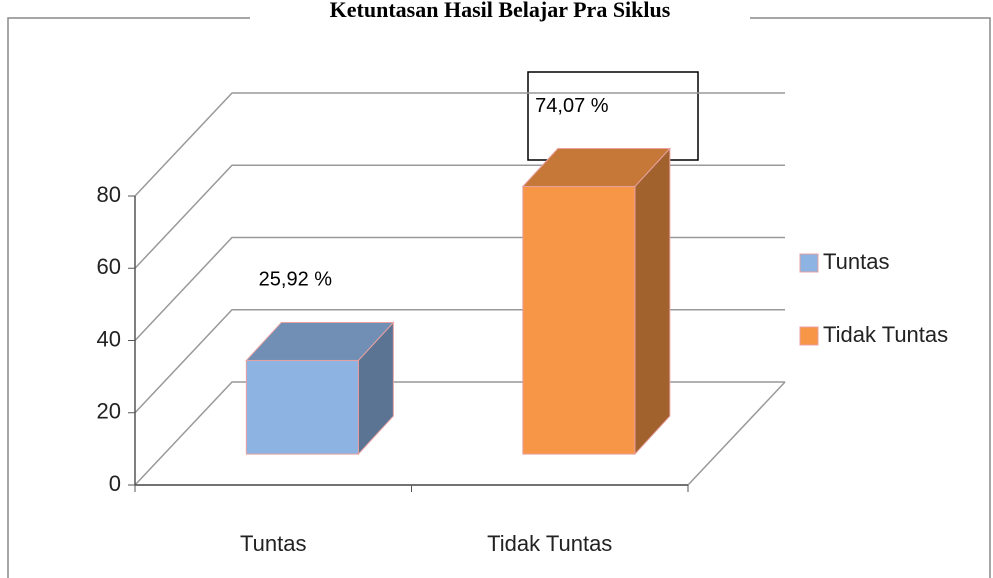 The width and height of the screenshot is (993, 578). Describe the element at coordinates (856, 261) in the screenshot. I see `legend-label: Tuntas` at that location.